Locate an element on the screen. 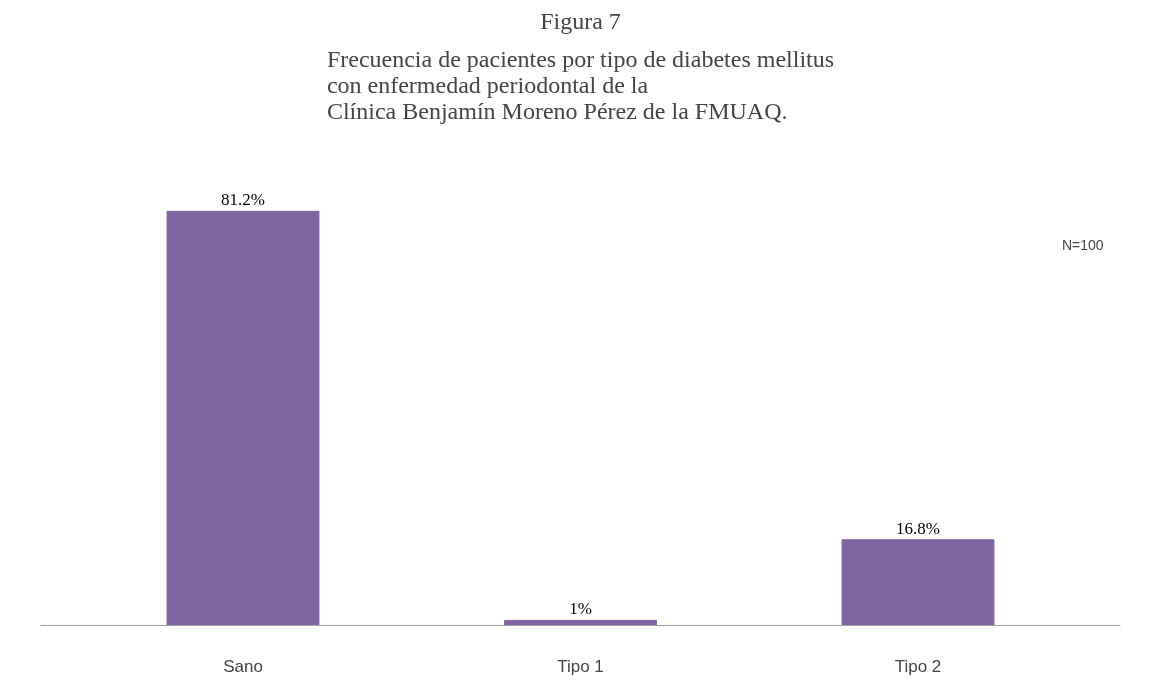 Image resolution: width=1167 pixels, height=690 pixels. x-tick-label: Tipo 1 is located at coordinates (580, 666).